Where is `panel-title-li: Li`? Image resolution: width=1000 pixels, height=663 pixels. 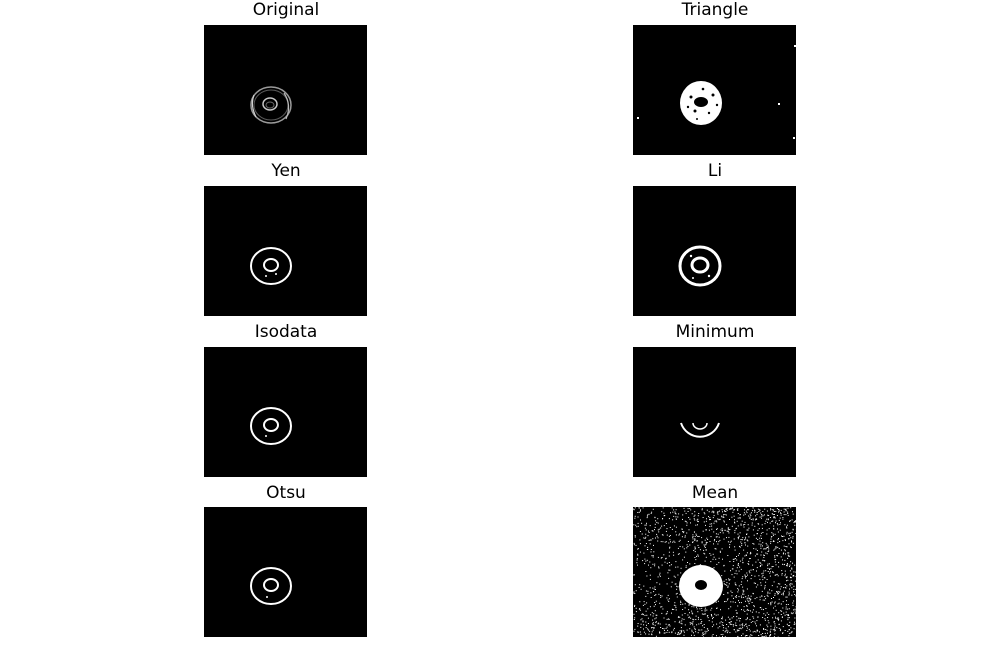 panel-title-li: Li is located at coordinates (715, 171).